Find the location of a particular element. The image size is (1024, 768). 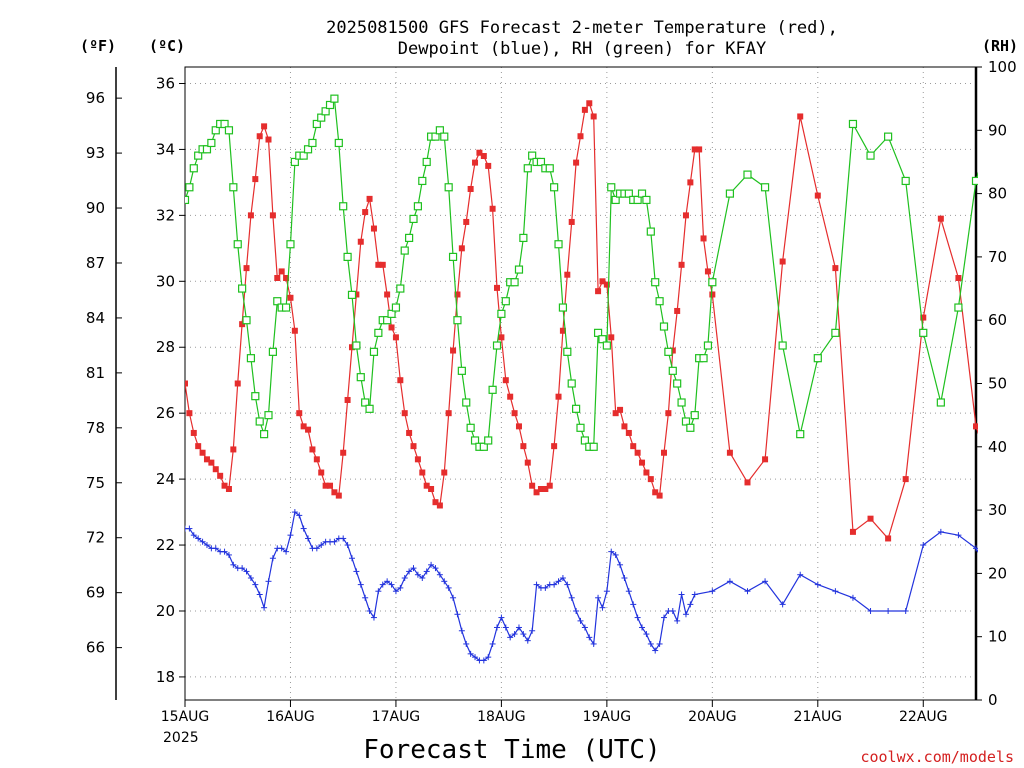

celsius-tick-label: 22 is located at coordinates (165, 545).